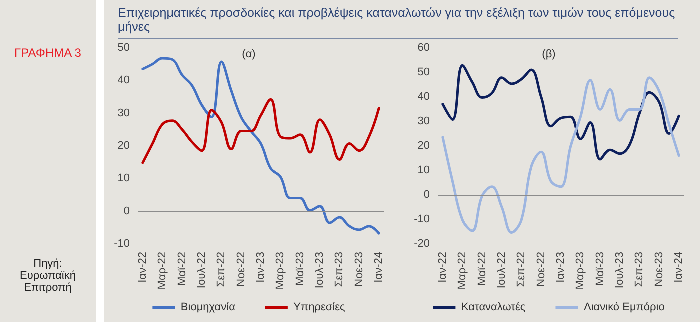 Image resolution: width=700 pixels, height=322 pixels. What do you see at coordinates (422, 244) in the screenshot?
I see `y-tick-label: -20` at bounding box center [422, 244].